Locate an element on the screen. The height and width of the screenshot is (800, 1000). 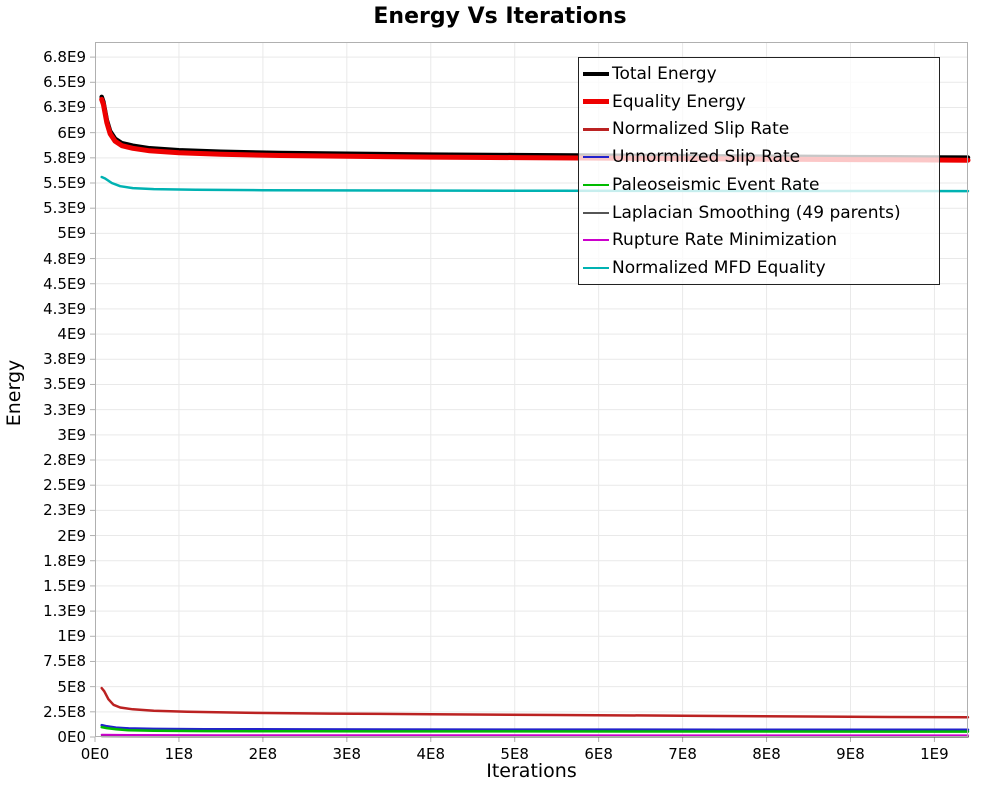
x-tick-label: 5E8 is located at coordinates (514, 754).